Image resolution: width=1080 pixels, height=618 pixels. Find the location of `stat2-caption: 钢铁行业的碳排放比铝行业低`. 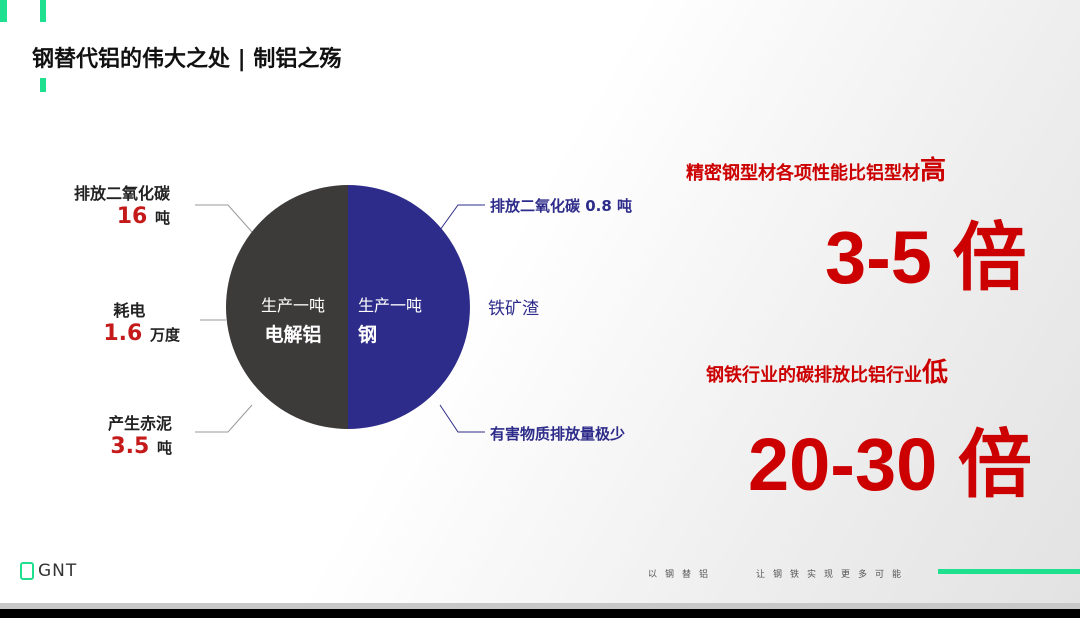

stat2-caption: 钢铁行业的碳排放比铝行业低 is located at coordinates (827, 370).